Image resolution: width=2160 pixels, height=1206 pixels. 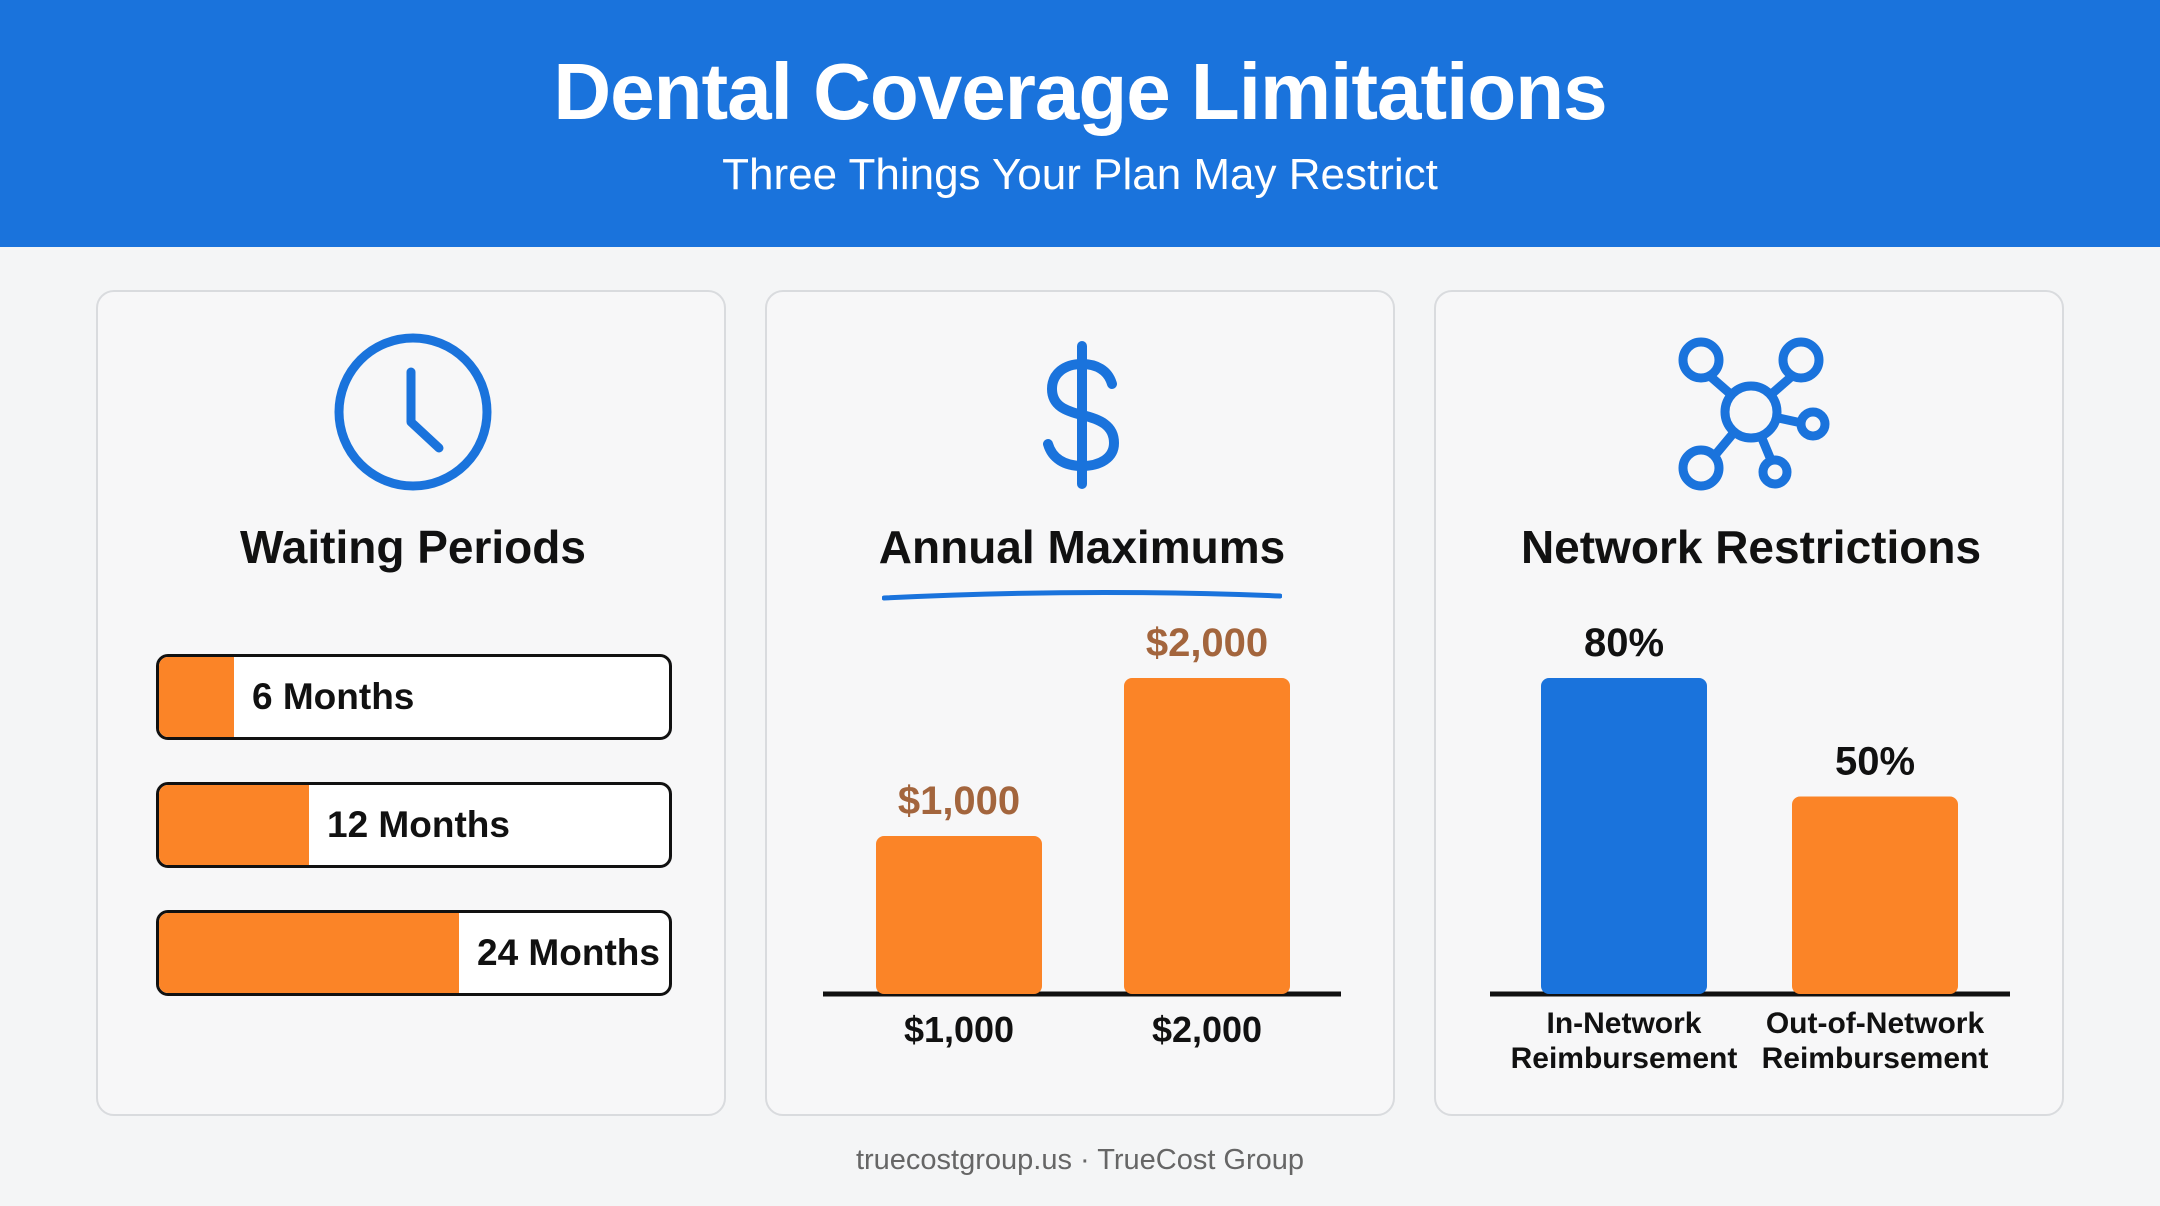 What do you see at coordinates (1751, 412) in the screenshot?
I see `network-nodes-icon` at bounding box center [1751, 412].